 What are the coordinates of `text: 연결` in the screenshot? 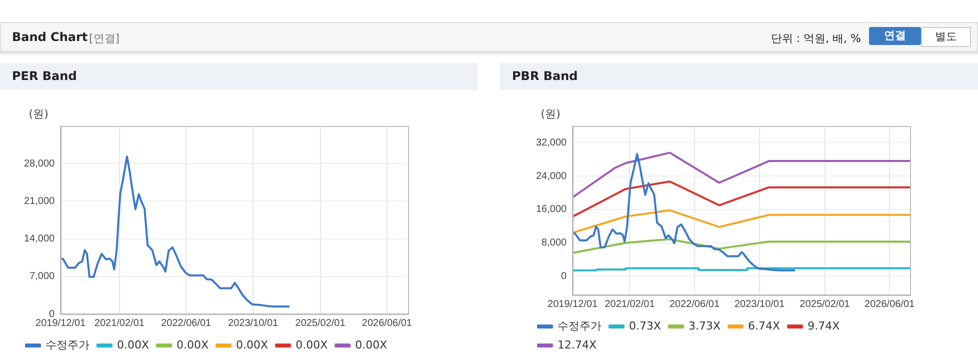 It's located at (895, 36).